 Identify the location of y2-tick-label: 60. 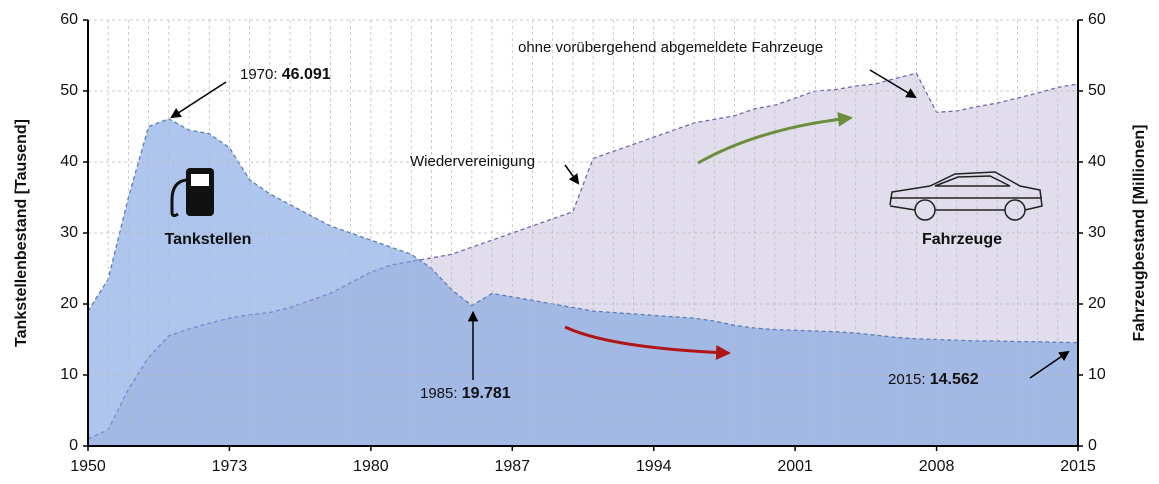
(1097, 19).